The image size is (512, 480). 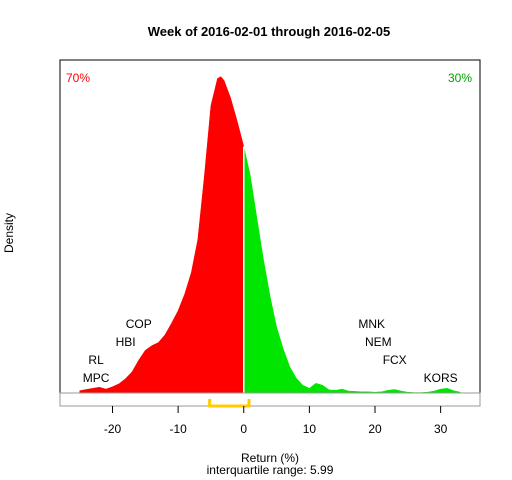 What do you see at coordinates (270, 470) in the screenshot?
I see `iqr-caption: interquartile range: 5.99` at bounding box center [270, 470].